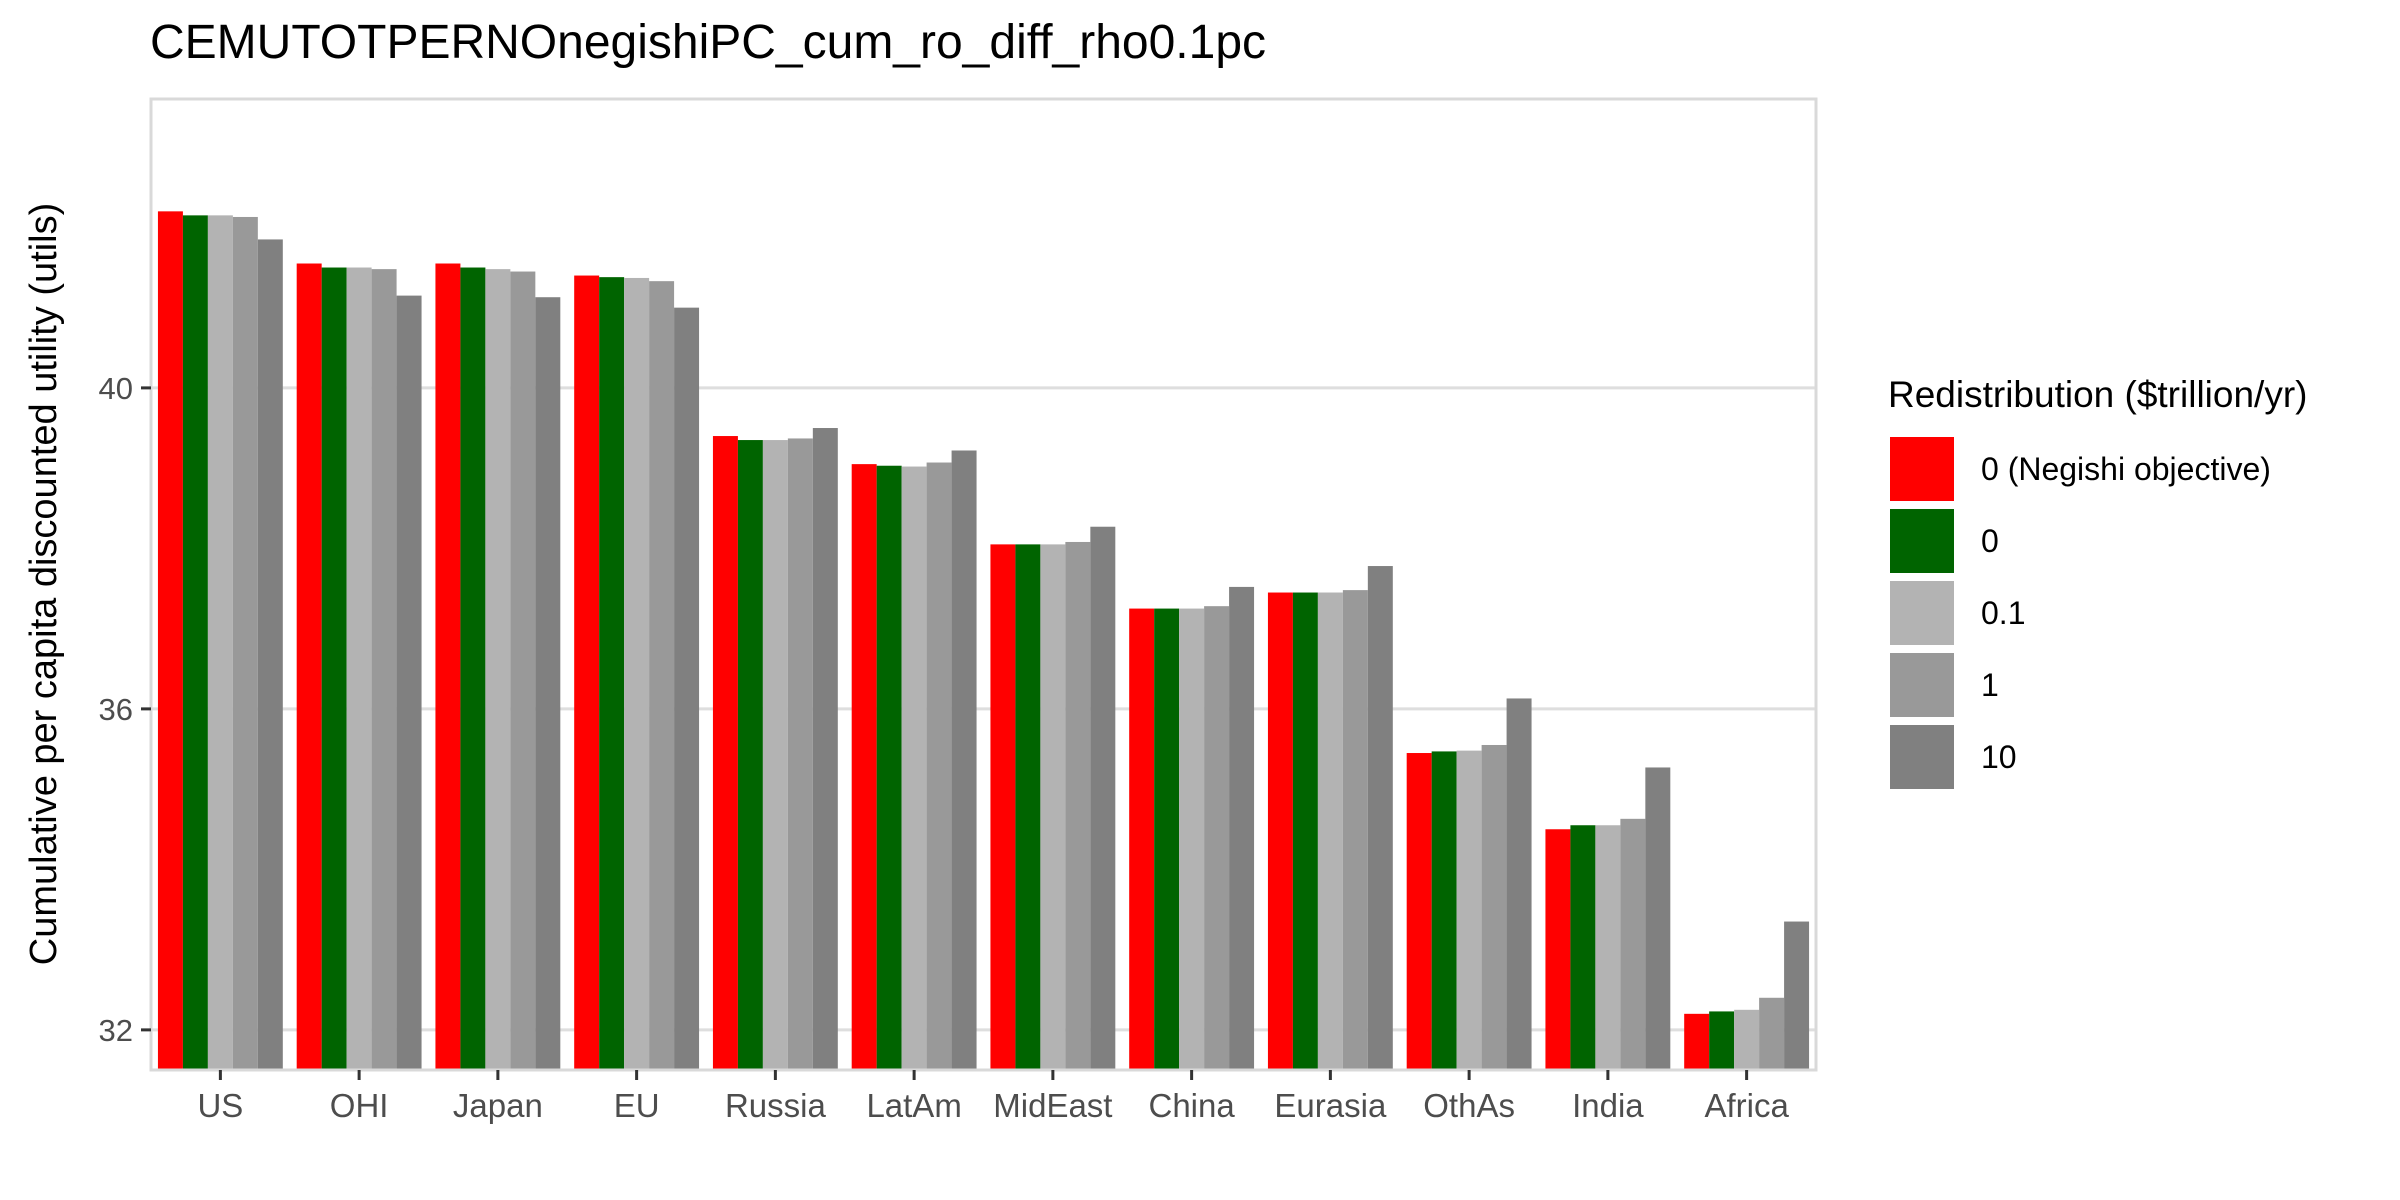 The image size is (2400, 1200). I want to click on x-tick-label: India, so click(1608, 1105).